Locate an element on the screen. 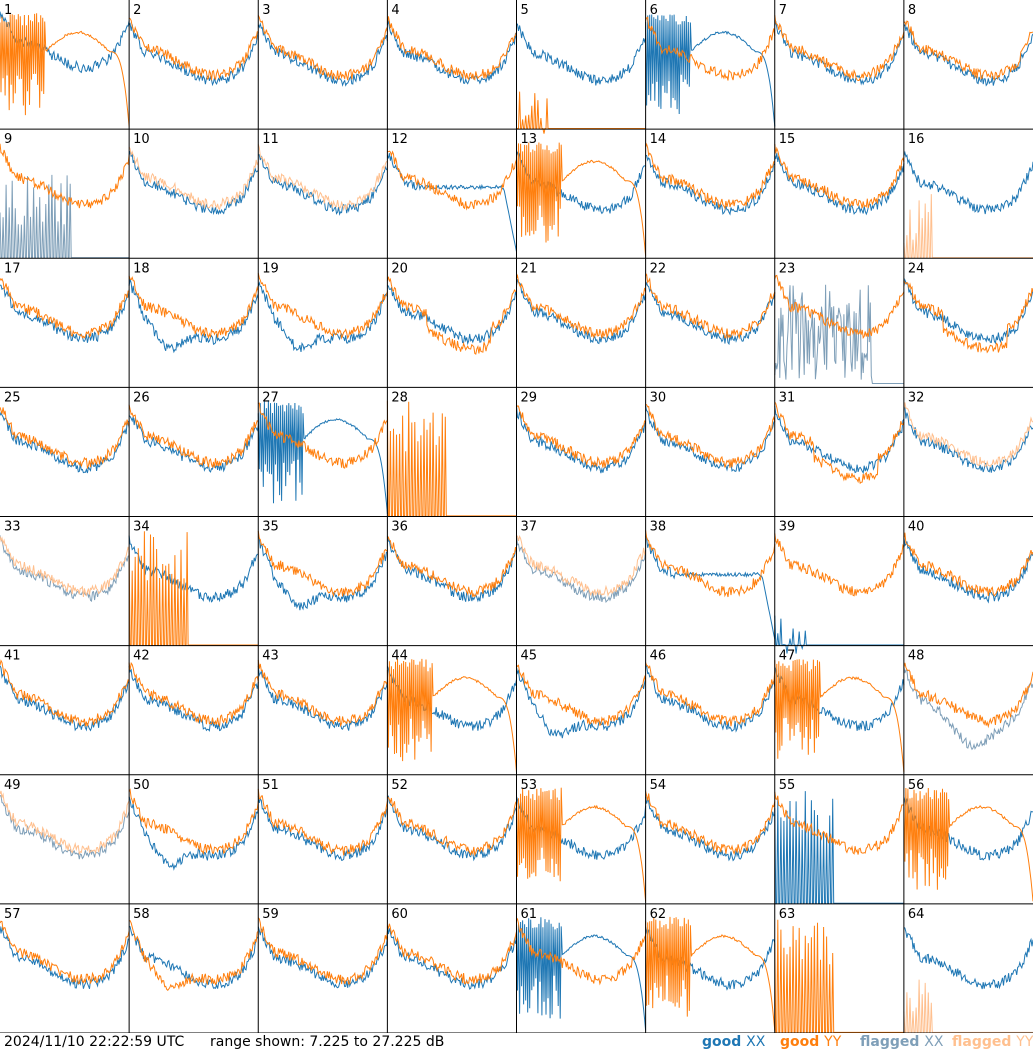 This screenshot has height=1053, width=1033. panel-label-43: 43 is located at coordinates (270, 656).